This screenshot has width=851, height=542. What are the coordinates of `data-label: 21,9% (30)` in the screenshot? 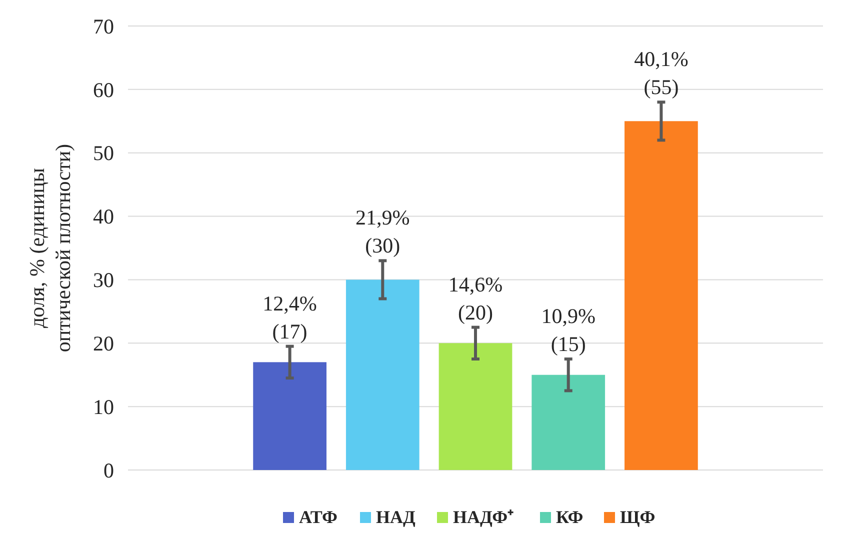 It's located at (383, 232).